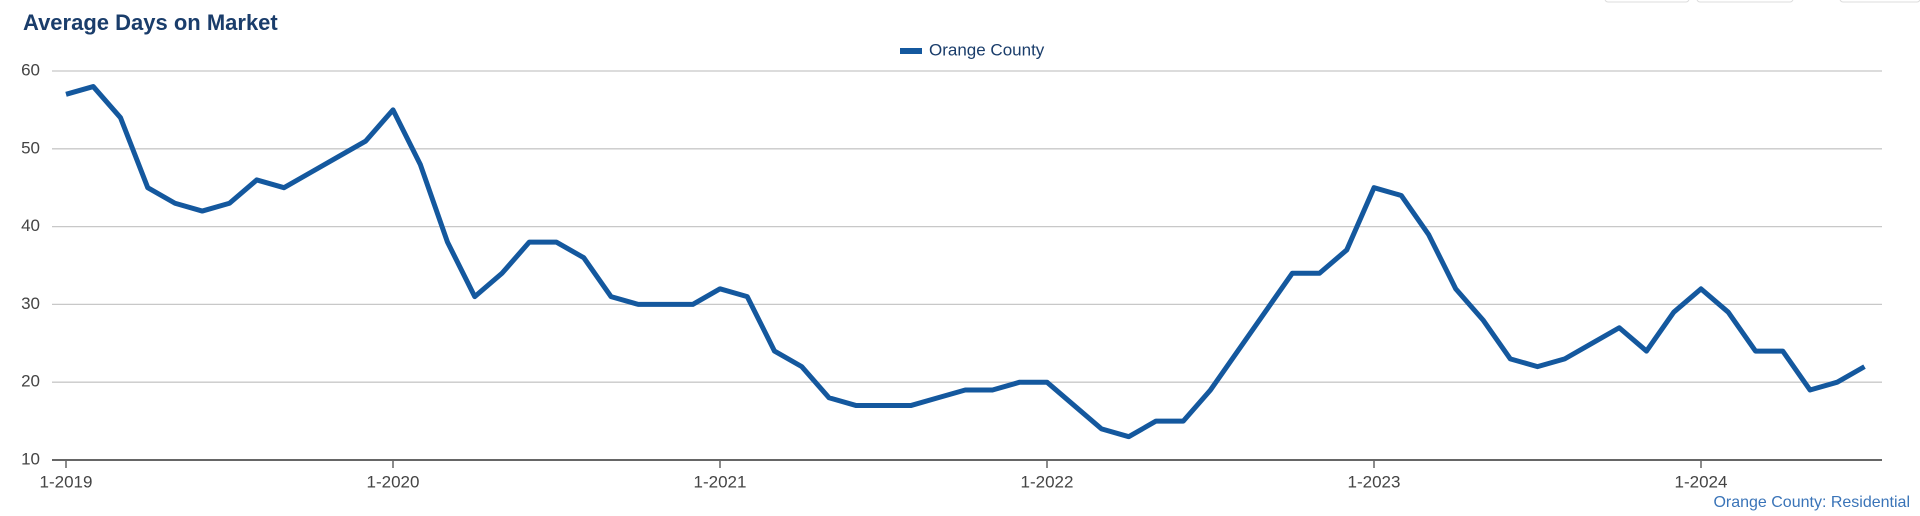  Describe the element at coordinates (30, 381) in the screenshot. I see `y-tick-label: 20` at that location.